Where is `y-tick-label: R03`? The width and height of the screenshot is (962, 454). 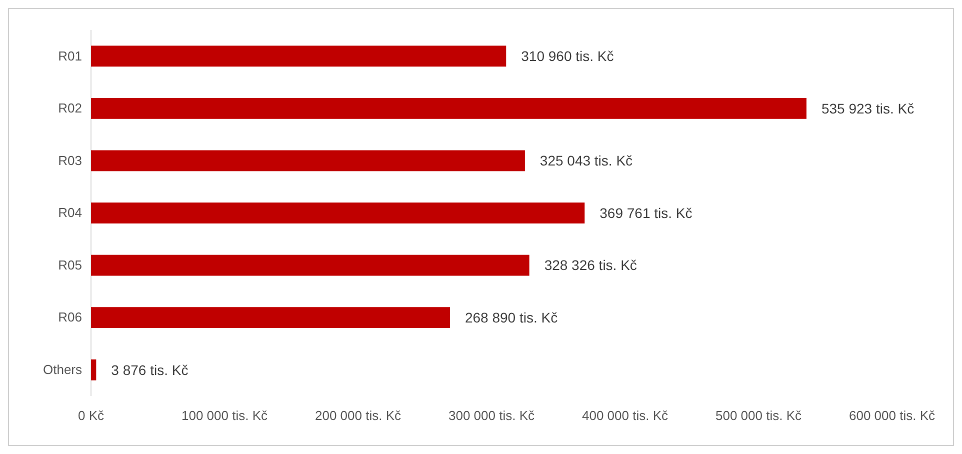 y-tick-label: R03 is located at coordinates (70, 160).